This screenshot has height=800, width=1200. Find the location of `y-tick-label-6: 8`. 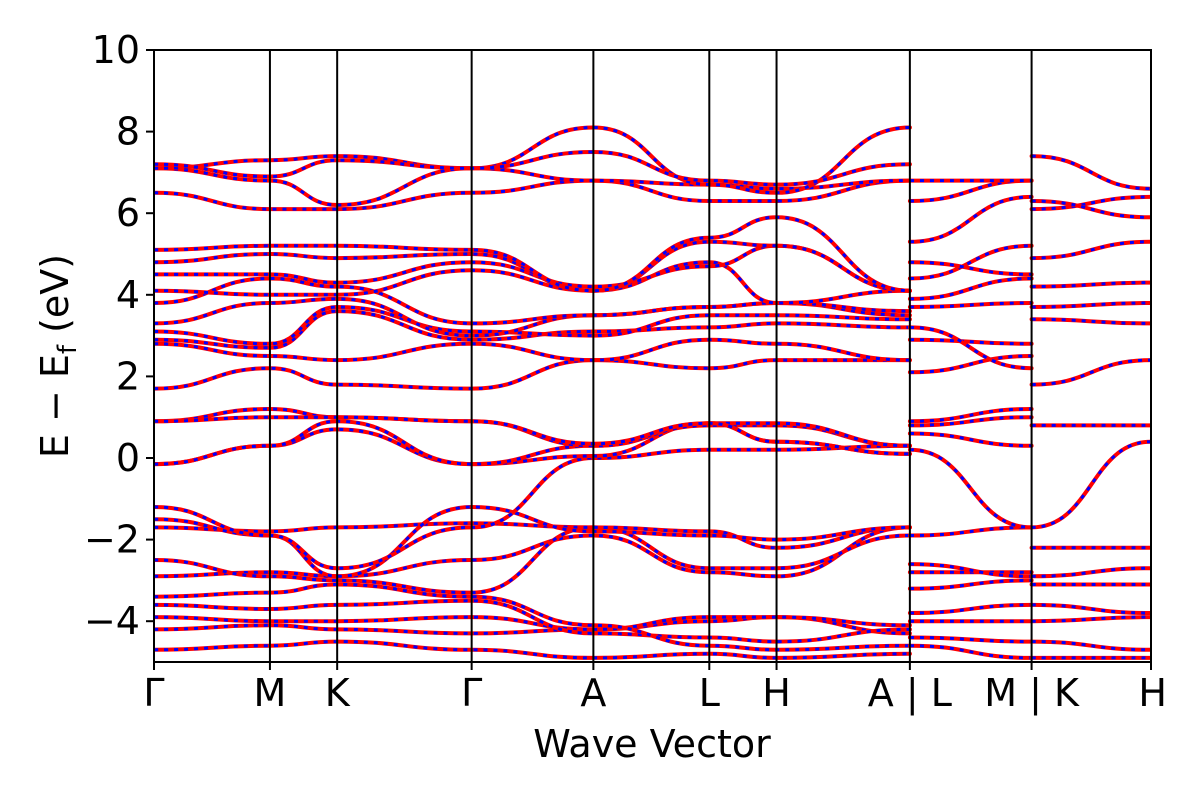

y-tick-label-6: 8 is located at coordinates (128, 132).